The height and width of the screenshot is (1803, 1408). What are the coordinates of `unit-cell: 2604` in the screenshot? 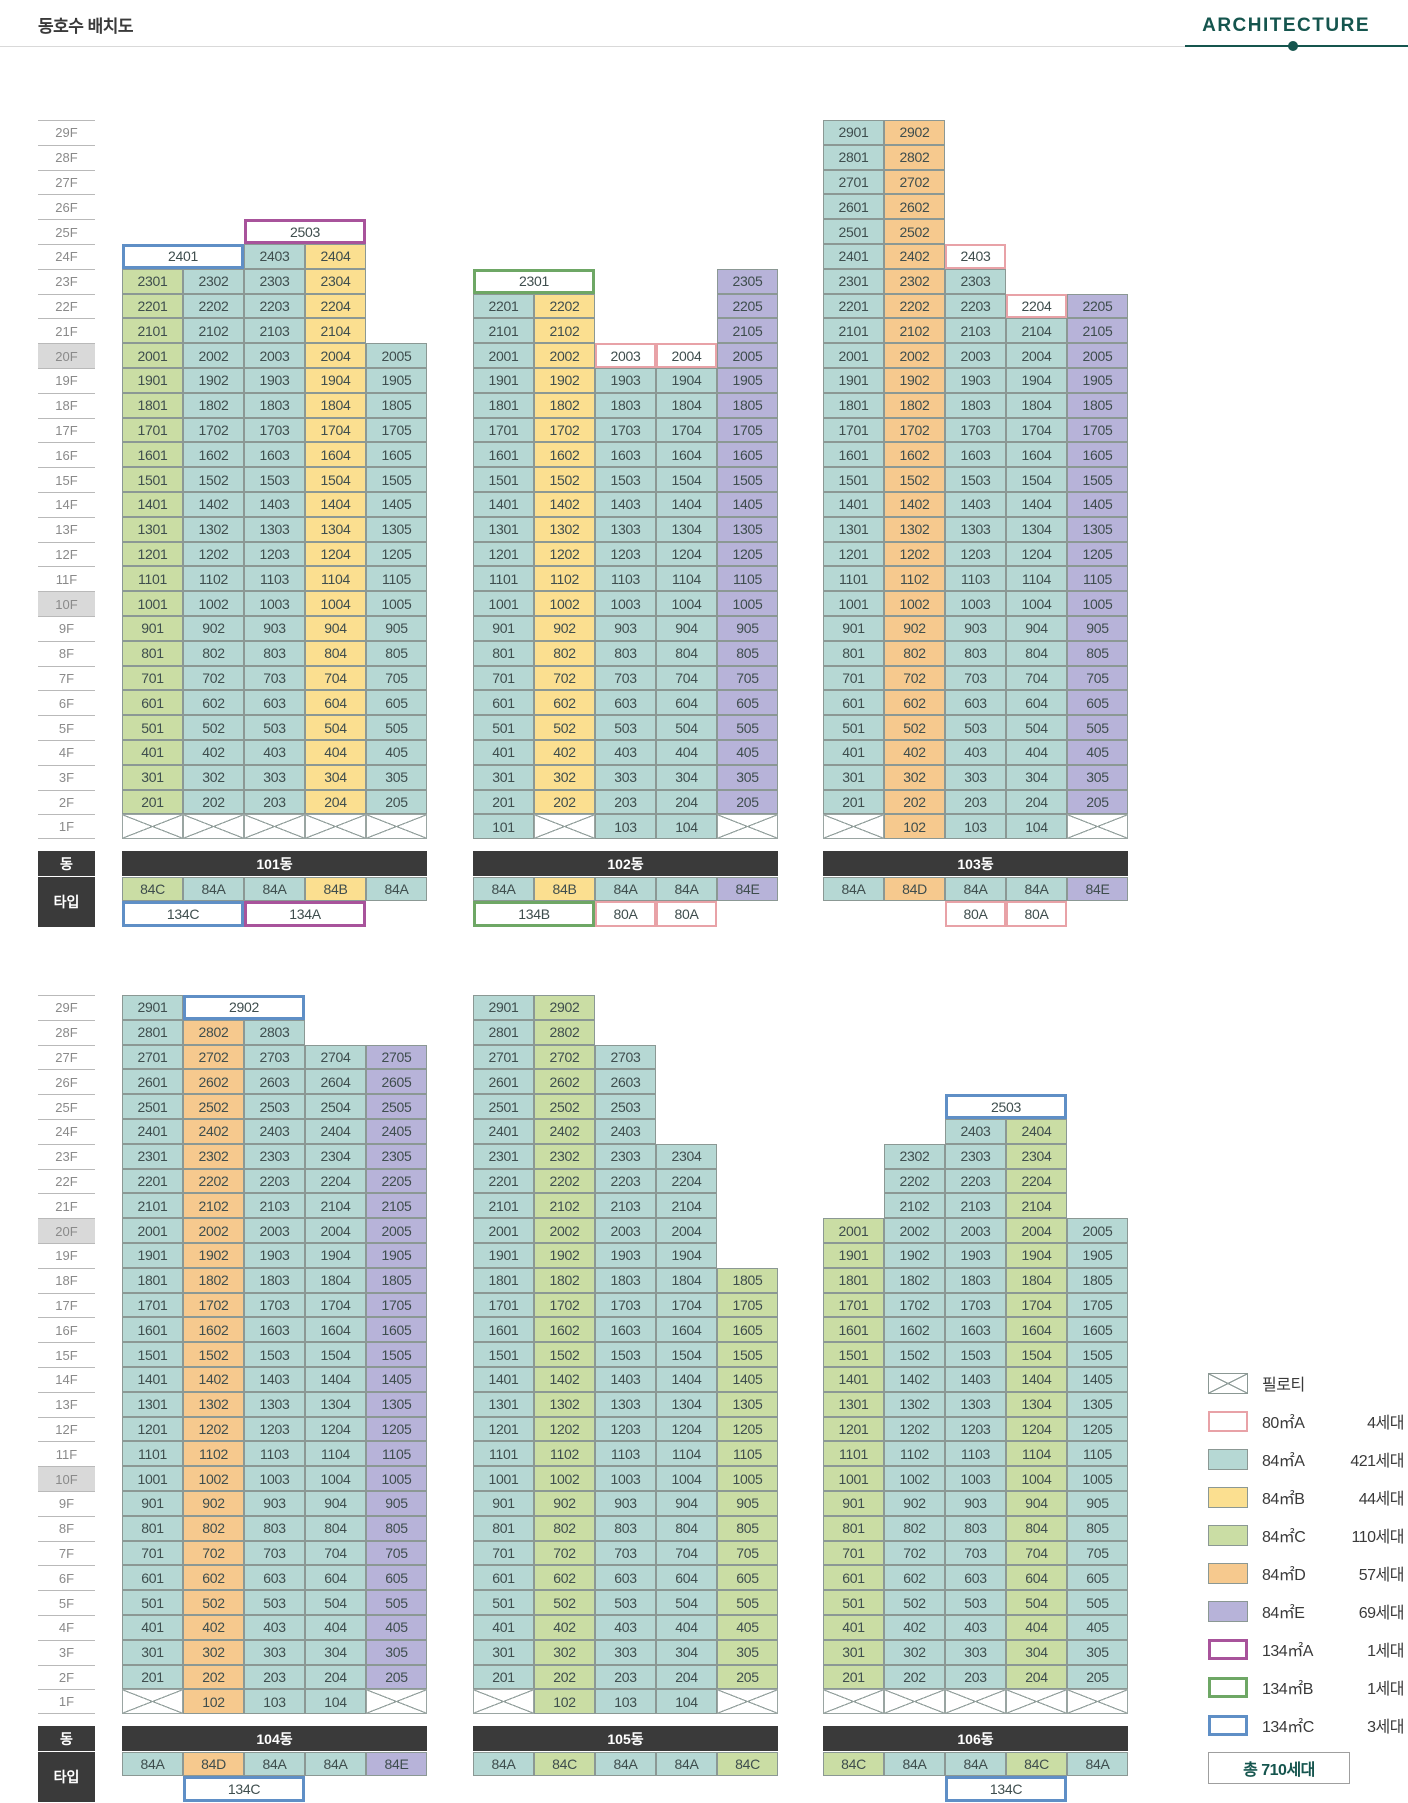 It's located at (335, 1082).